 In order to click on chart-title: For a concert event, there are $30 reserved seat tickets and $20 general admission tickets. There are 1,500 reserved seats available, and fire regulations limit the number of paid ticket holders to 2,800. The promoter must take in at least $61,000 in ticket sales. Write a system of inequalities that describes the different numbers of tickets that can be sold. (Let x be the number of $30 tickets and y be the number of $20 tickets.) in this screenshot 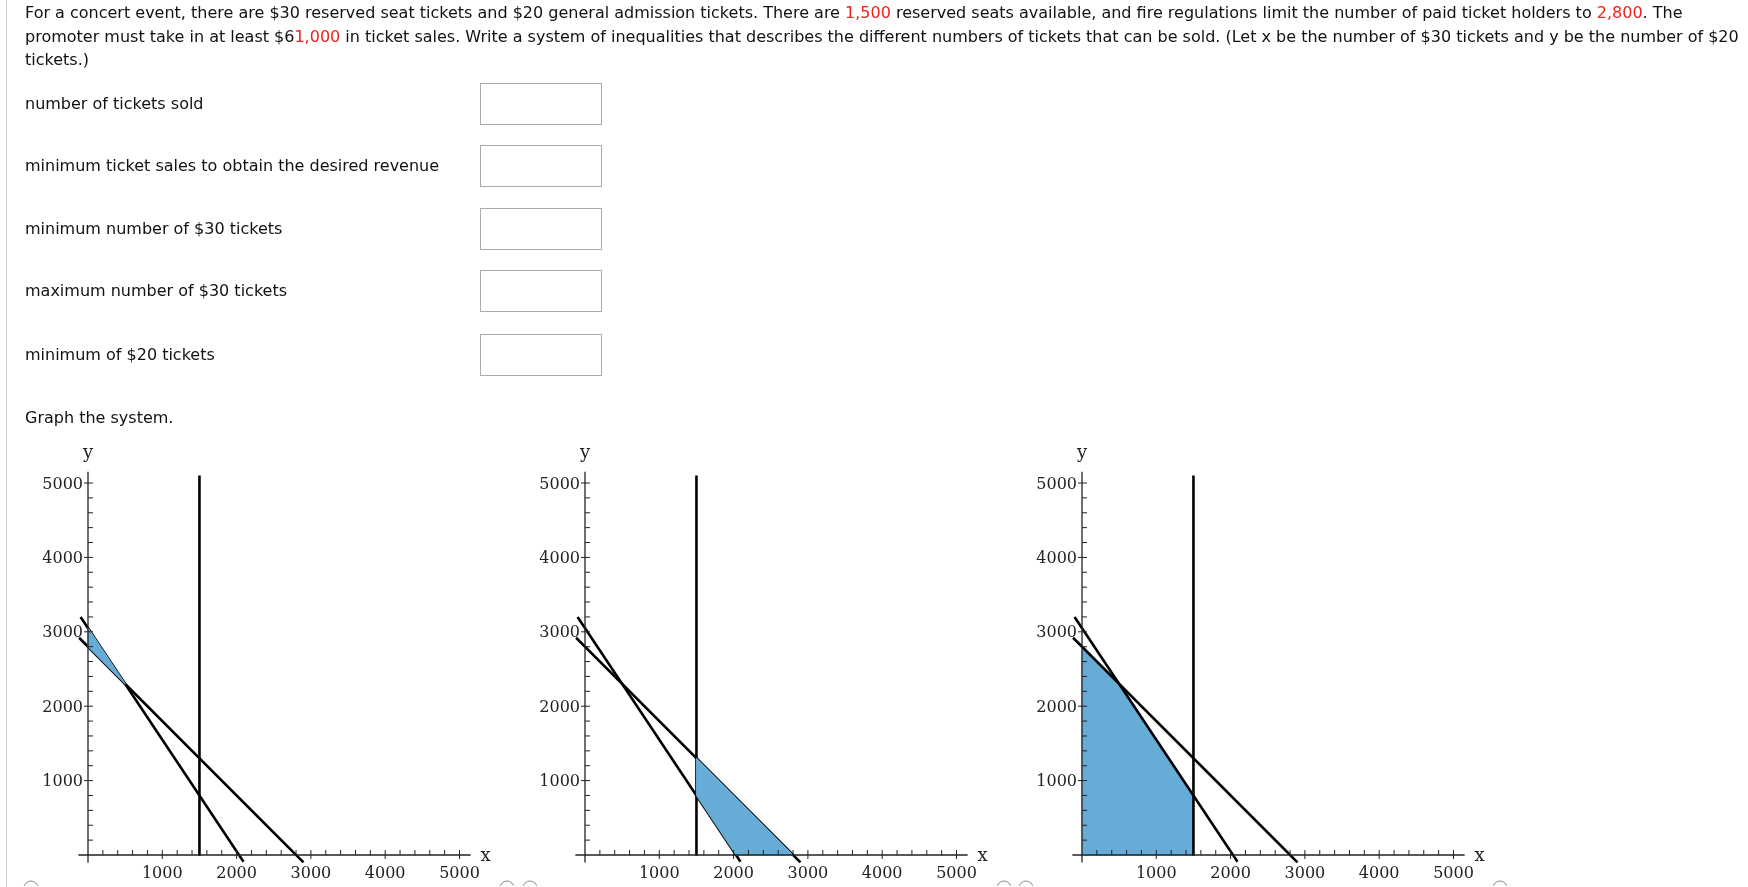, I will do `click(882, 36)`.